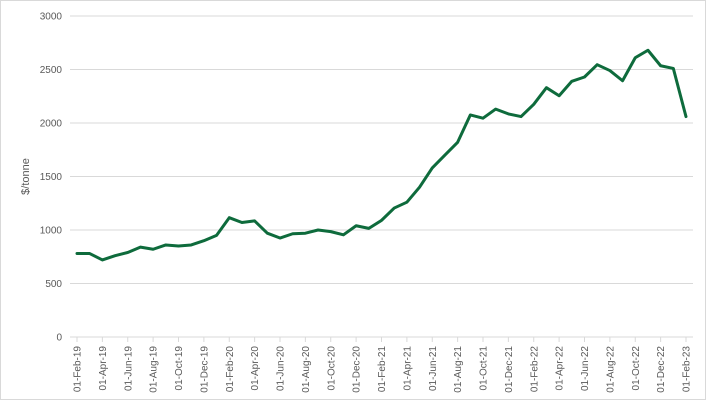  Describe the element at coordinates (26, 176) in the screenshot. I see `y-axis-title: $/tonne` at that location.